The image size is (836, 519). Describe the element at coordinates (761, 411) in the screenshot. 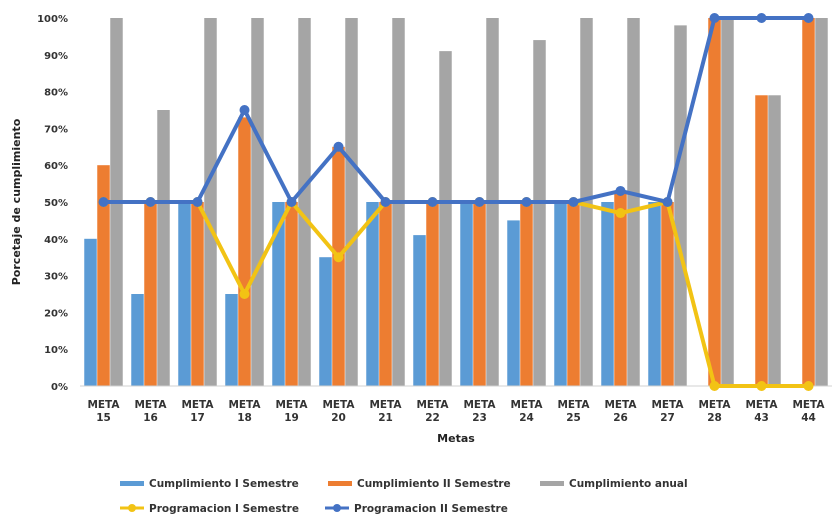

I see `x-tick-label: META 43` at that location.